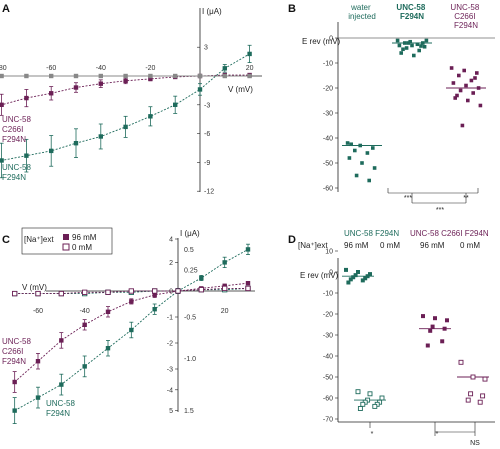 This screenshot has height=449, width=500. I want to click on panel-c-y-axis-label: I (μA), so click(190, 233).